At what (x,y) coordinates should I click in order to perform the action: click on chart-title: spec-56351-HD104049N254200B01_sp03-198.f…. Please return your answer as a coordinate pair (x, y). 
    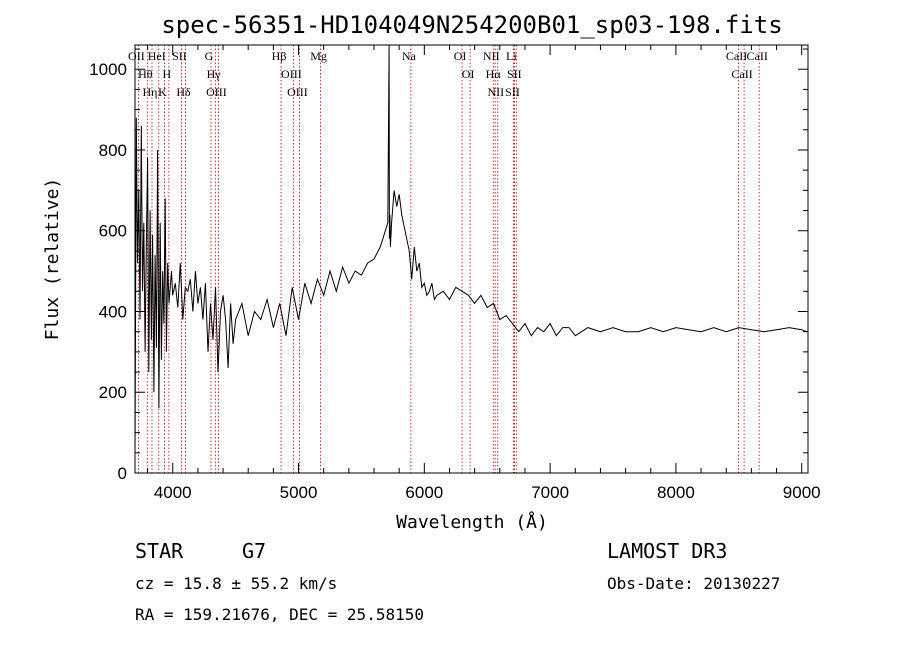
    Looking at the image, I should click on (471, 25).